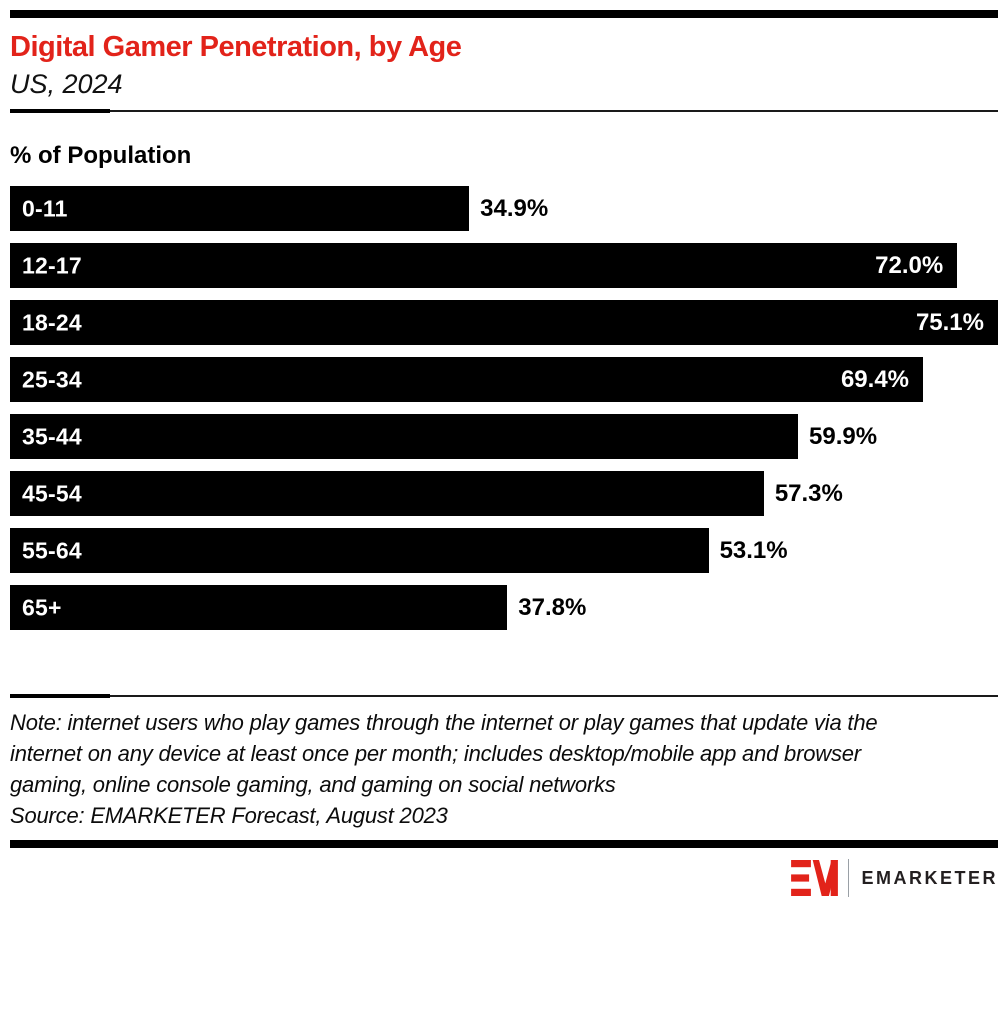 This screenshot has width=1008, height=1026. Describe the element at coordinates (552, 607) in the screenshot. I see `bar-value-label: 37.8%` at that location.